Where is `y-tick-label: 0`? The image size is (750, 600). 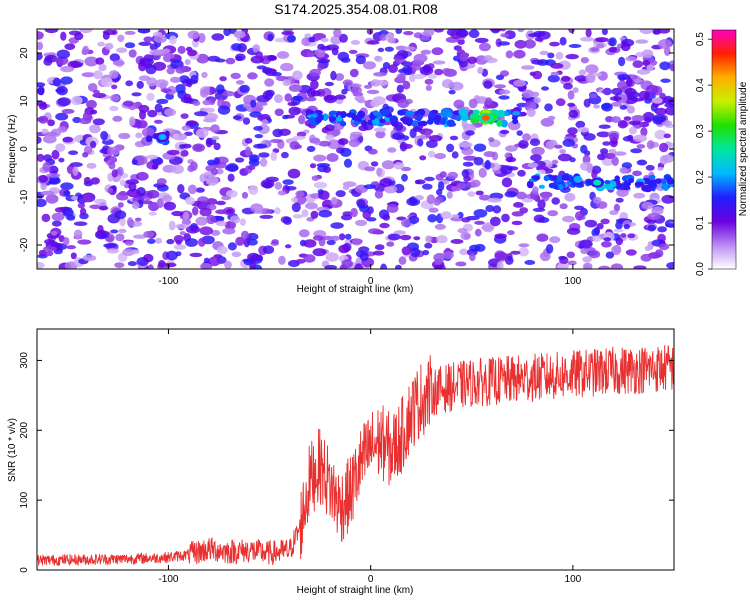 y-tick-label: 0 is located at coordinates (24, 149).